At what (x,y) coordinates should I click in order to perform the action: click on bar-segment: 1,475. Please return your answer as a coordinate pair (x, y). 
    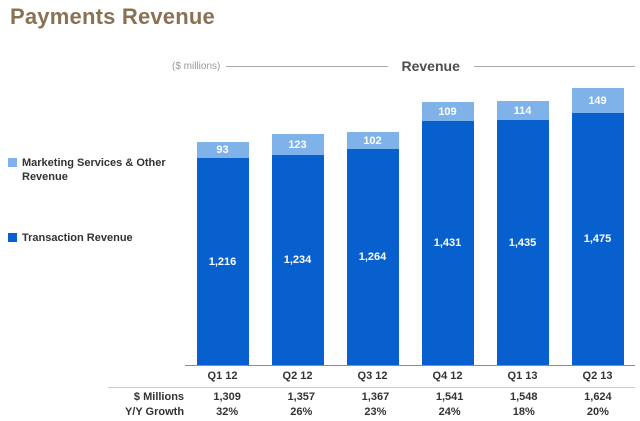
    Looking at the image, I should click on (597, 239).